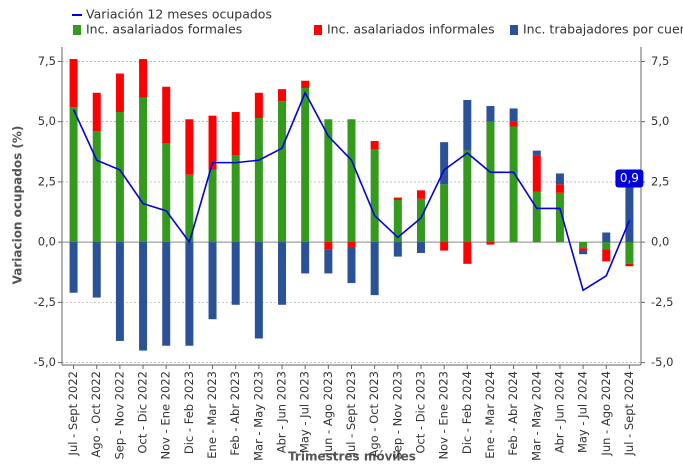 The width and height of the screenshot is (683, 465). Describe the element at coordinates (374, 414) in the screenshot. I see `x-tick-label: Ago - Oct 2023` at that location.